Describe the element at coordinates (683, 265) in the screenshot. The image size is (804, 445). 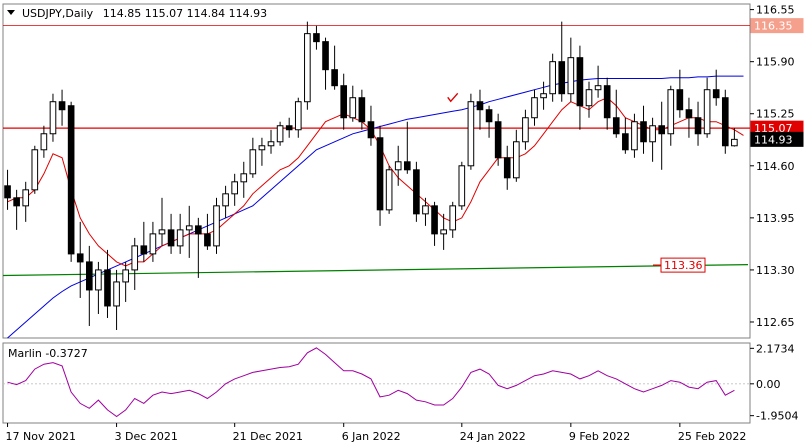
I see `trendline-value-label: 113.36` at that location.